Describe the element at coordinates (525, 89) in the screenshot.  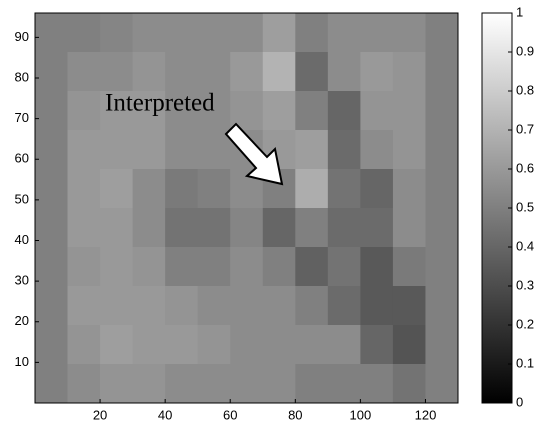
I see `colorbar-tick-label: 0.8` at that location.